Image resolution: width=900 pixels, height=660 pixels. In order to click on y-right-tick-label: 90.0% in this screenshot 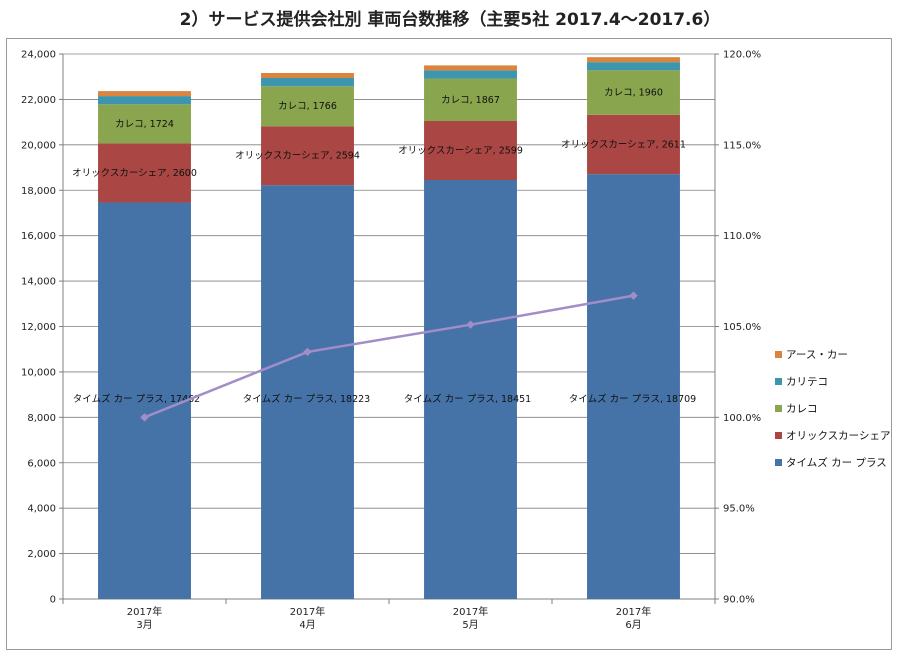, I will do `click(739, 600)`.